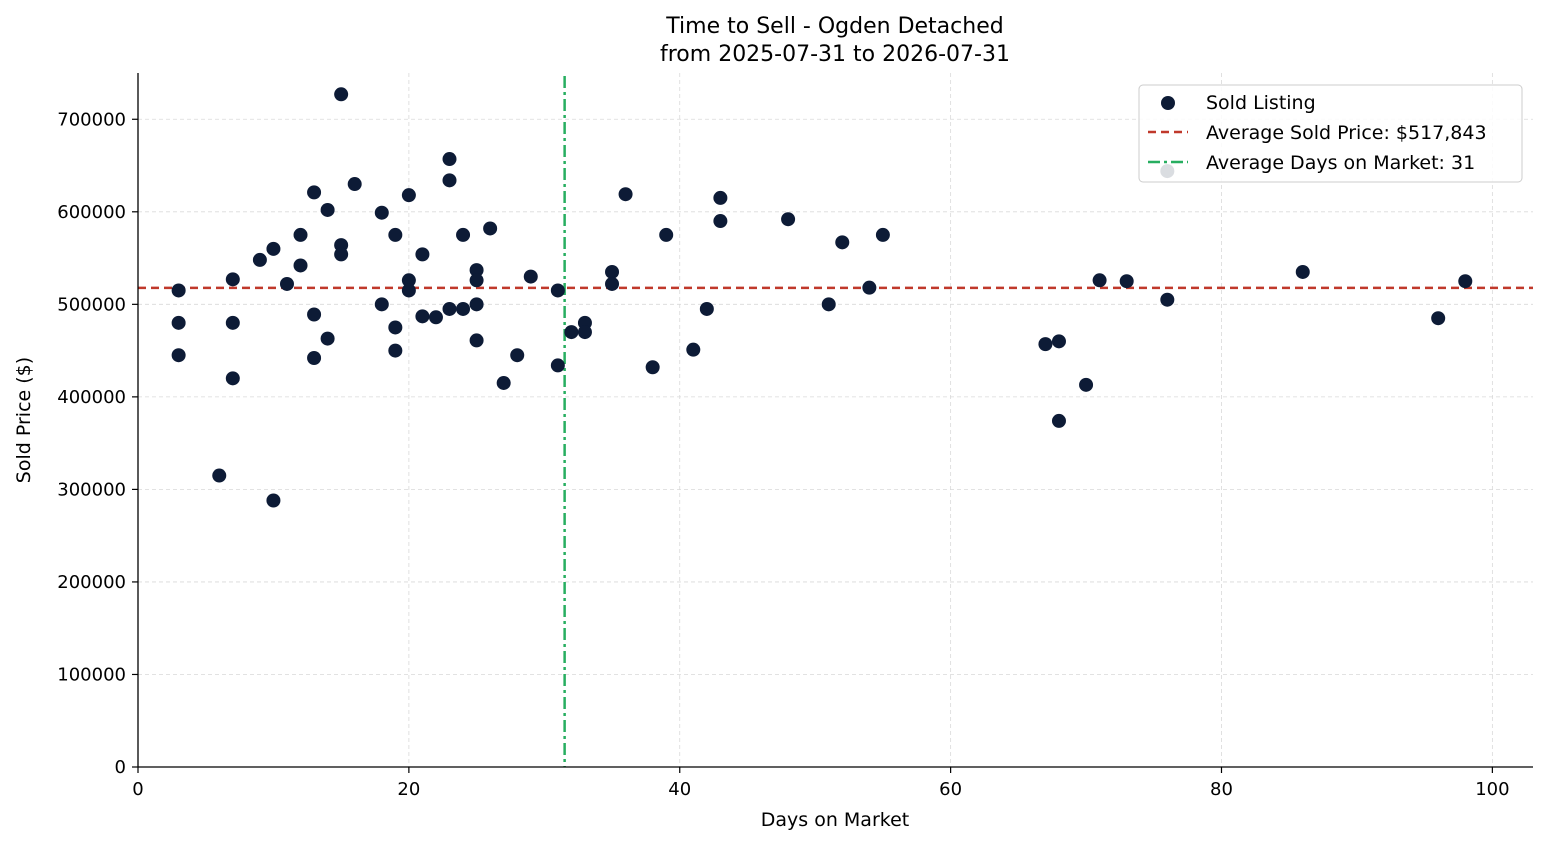 This screenshot has width=1547, height=845. What do you see at coordinates (91, 397) in the screenshot?
I see `y-tick-label: 400000` at bounding box center [91, 397].